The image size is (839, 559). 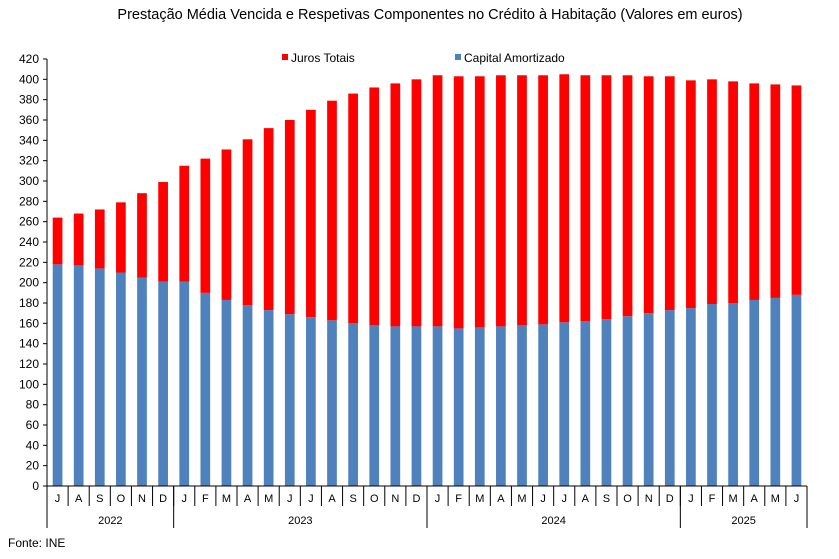 What do you see at coordinates (300, 521) in the screenshot?
I see `year-label: 2023` at bounding box center [300, 521].